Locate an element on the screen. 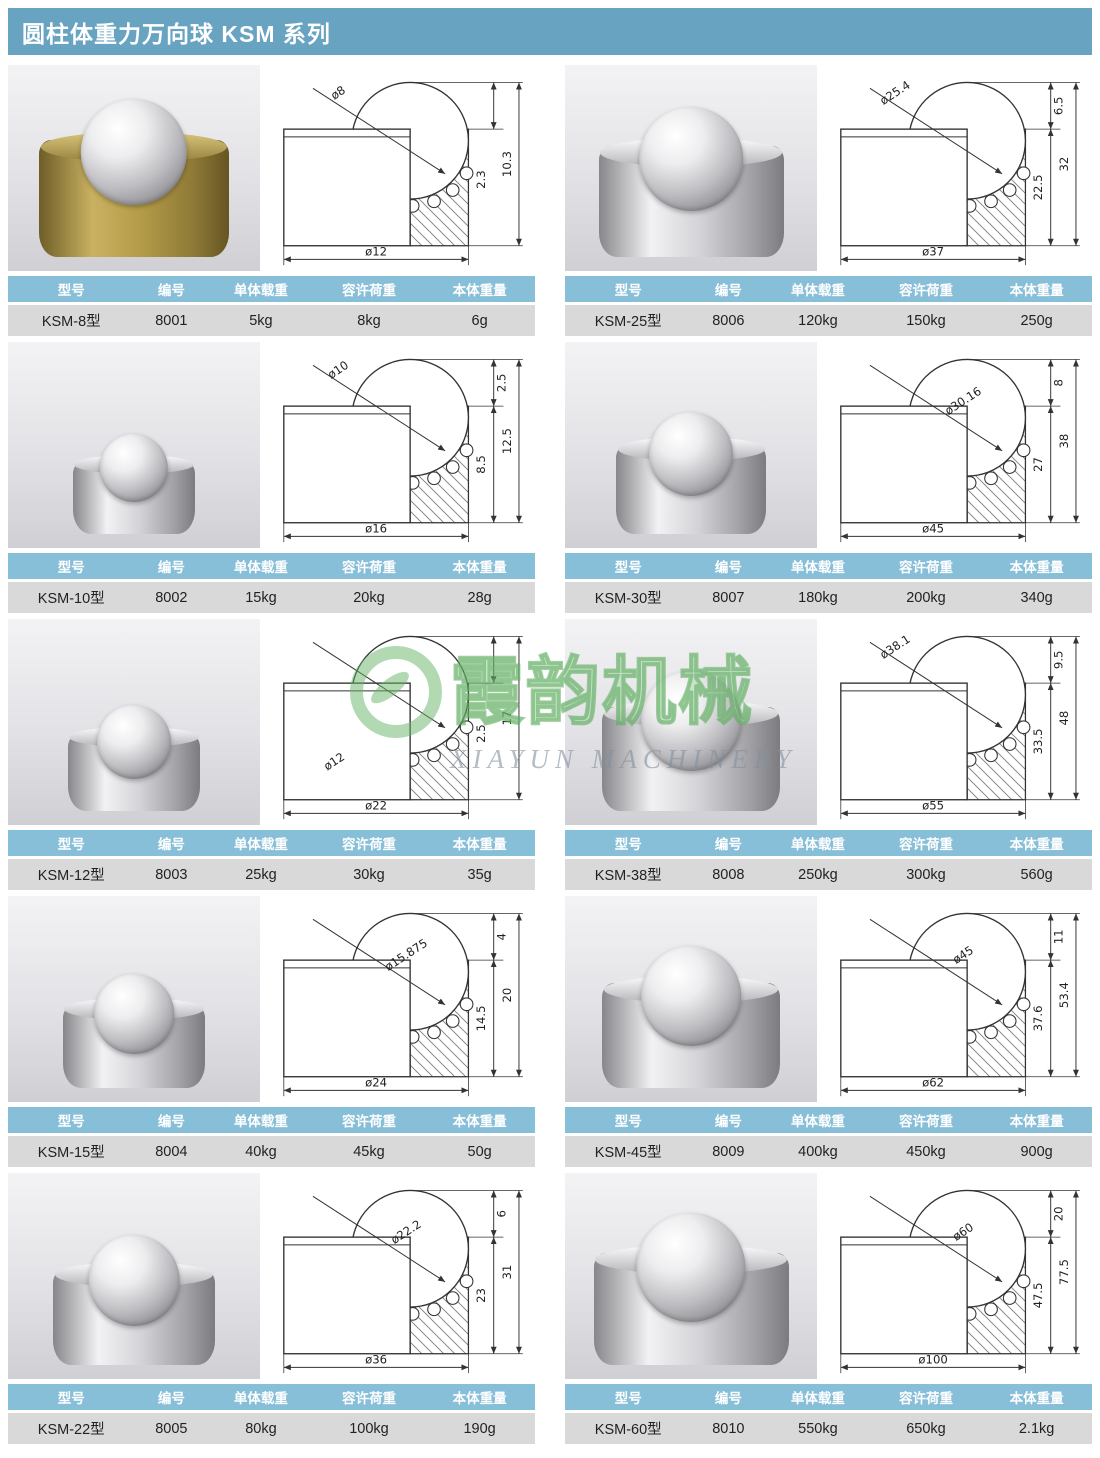 The height and width of the screenshot is (1458, 1100). technical-drawing: ø15.875 4 14.5 20 ø24 is located at coordinates (397, 999).